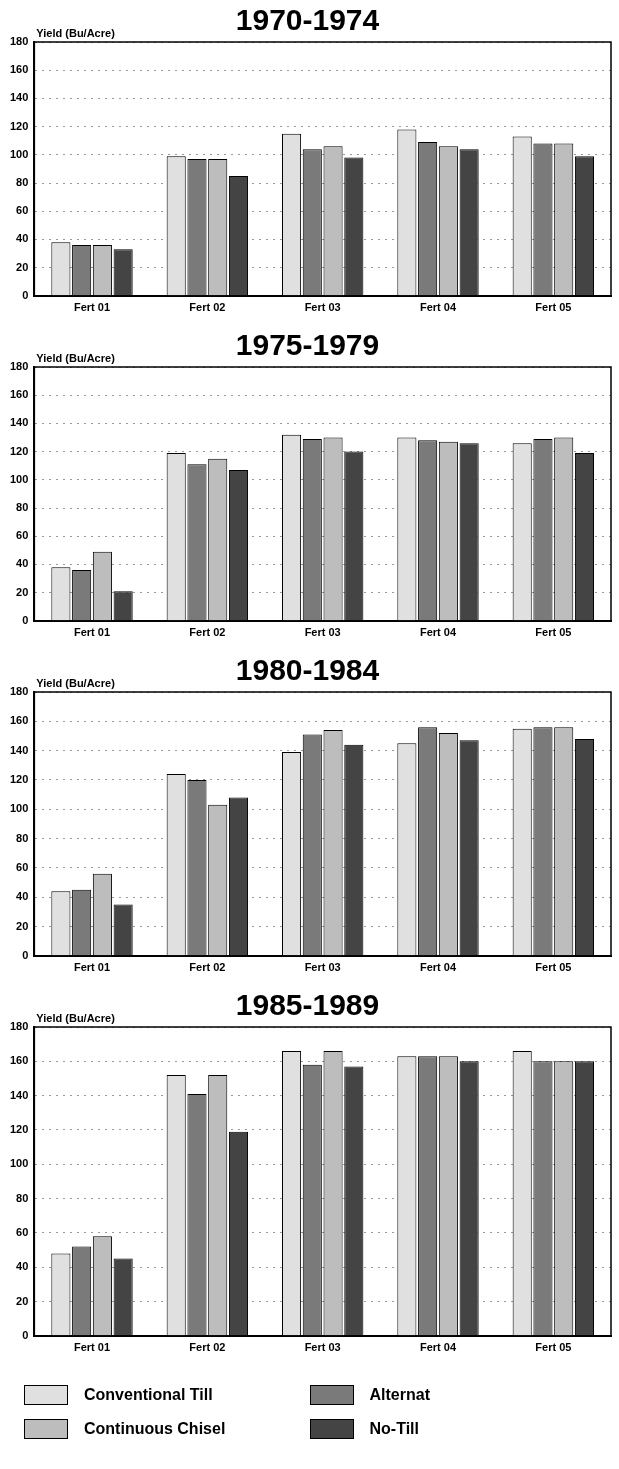 The width and height of the screenshot is (619, 1469). Describe the element at coordinates (307, 1005) in the screenshot. I see `chart-title: 1985-1989` at that location.